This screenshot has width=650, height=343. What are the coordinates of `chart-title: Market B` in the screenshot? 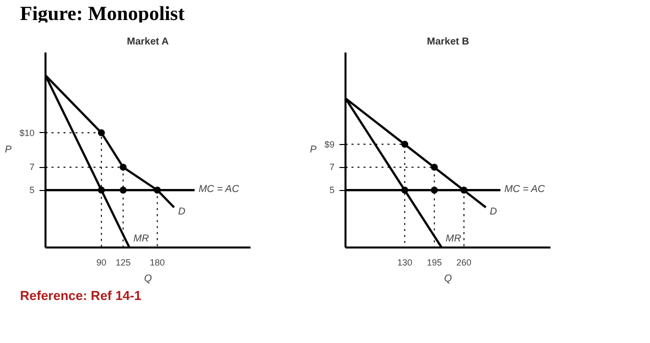 It's located at (448, 42).